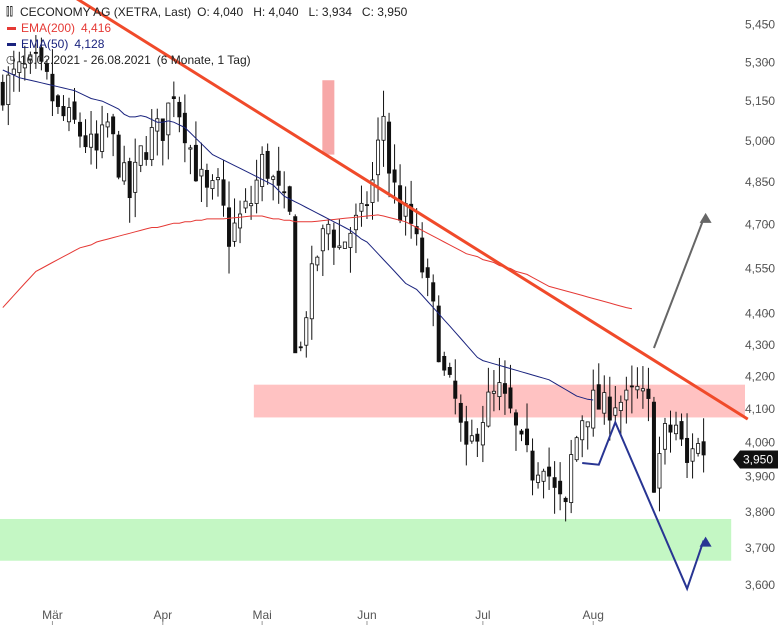 Image resolution: width=780 pixels, height=625 pixels. Describe the element at coordinates (45, 44) in the screenshot. I see `legend-ema50-label: EMA(50)` at that location.